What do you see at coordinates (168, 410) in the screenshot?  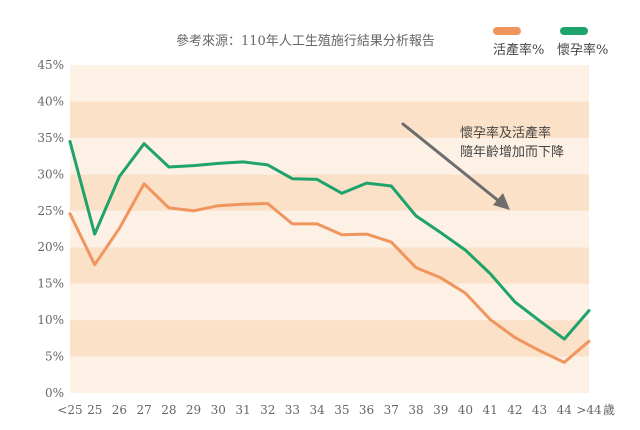 I see `x-tick-label: 28` at bounding box center [168, 410].